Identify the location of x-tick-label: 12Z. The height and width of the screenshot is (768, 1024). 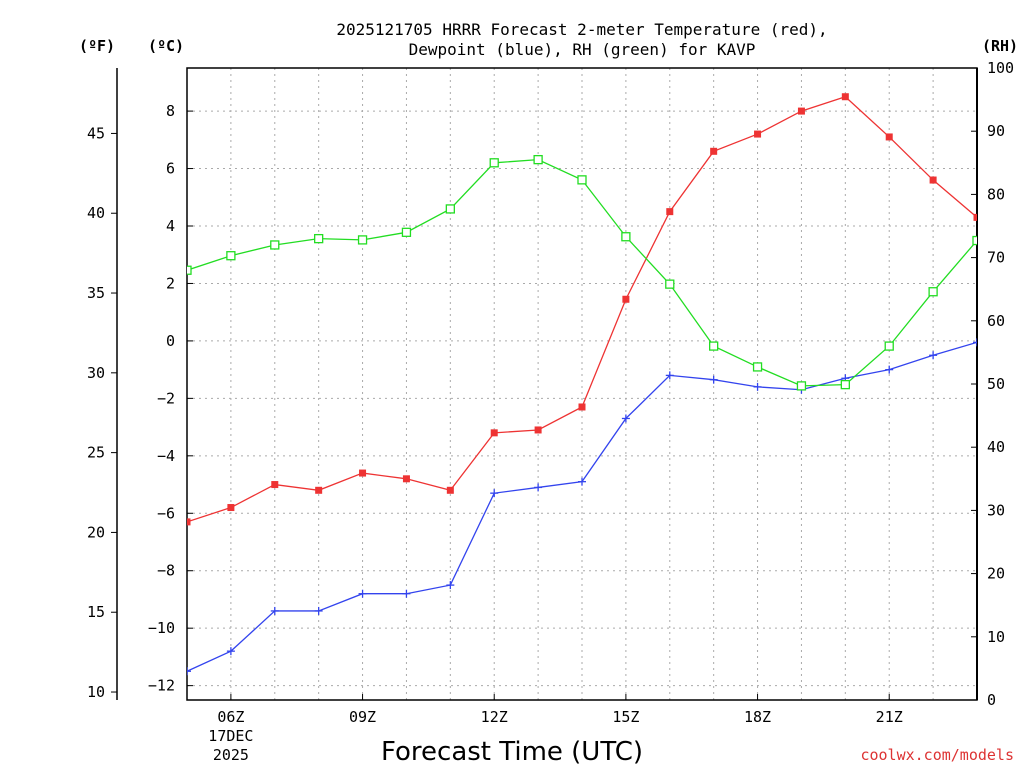
(494, 717).